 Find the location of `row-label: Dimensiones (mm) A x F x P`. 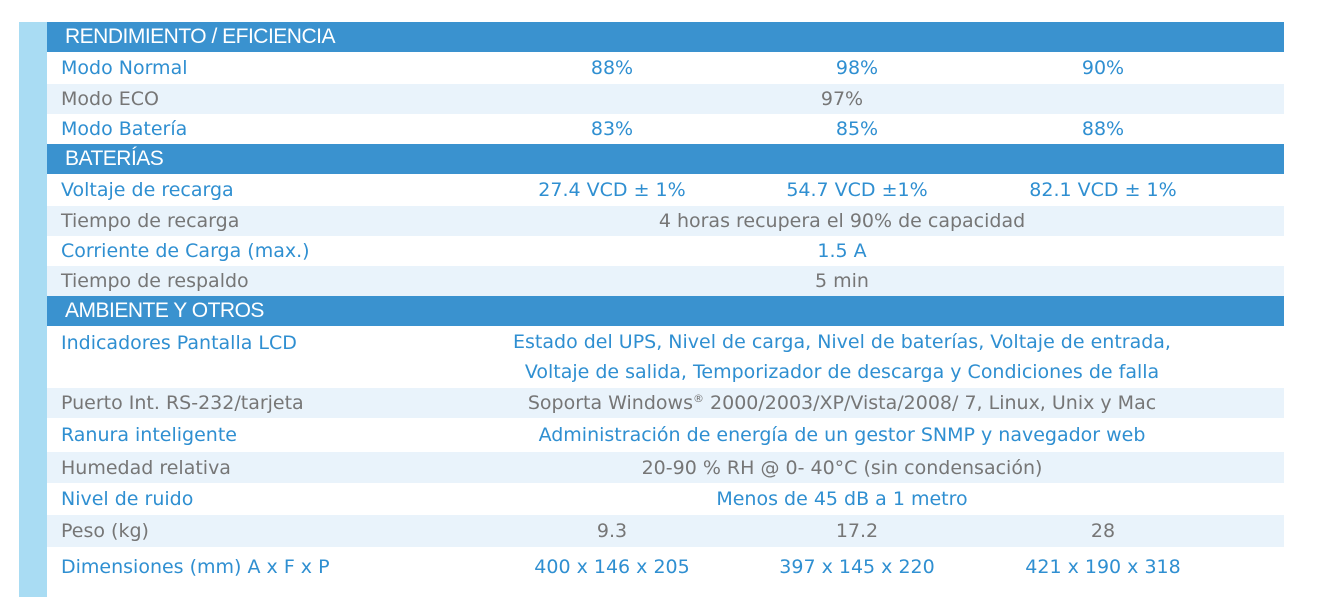

row-label: Dimensiones (mm) A x F x P is located at coordinates (195, 567).